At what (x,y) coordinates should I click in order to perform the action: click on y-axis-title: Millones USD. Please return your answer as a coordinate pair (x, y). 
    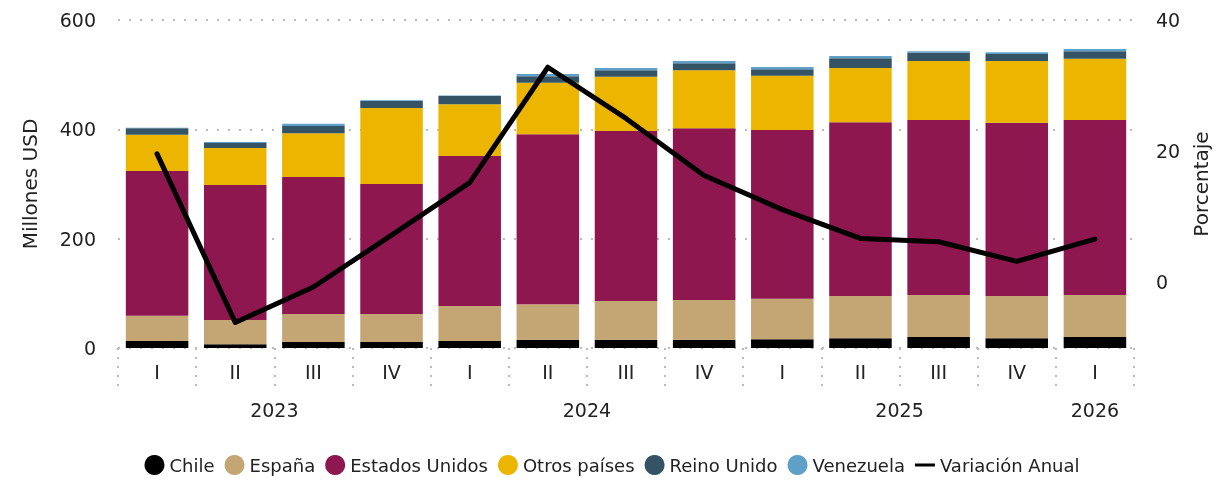
    Looking at the image, I should click on (30, 184).